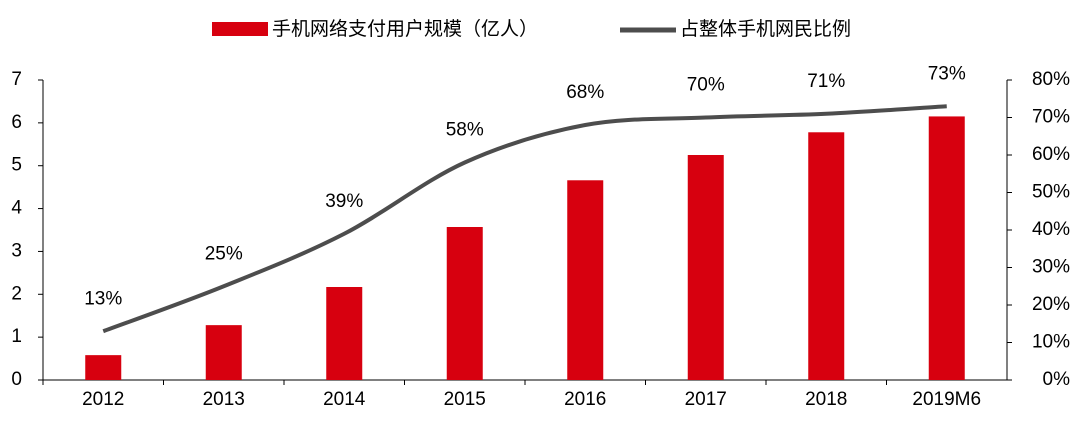 Image resolution: width=1080 pixels, height=431 pixels. What do you see at coordinates (706, 399) in the screenshot?
I see `x-tick-label: 2017` at bounding box center [706, 399].